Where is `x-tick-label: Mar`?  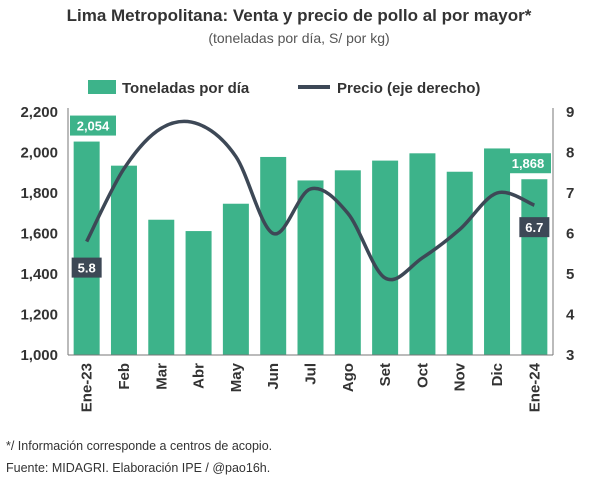 x-tick-label: Mar is located at coordinates (161, 376).